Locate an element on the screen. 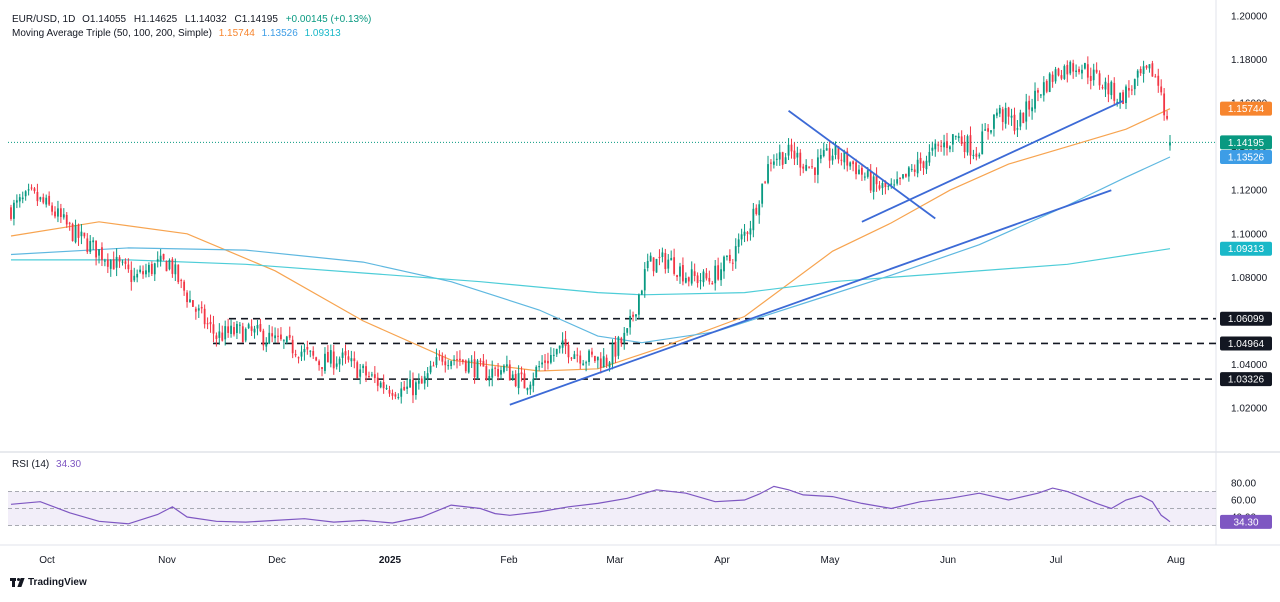 This screenshot has width=1280, height=602. trendline is located at coordinates (862, 165).